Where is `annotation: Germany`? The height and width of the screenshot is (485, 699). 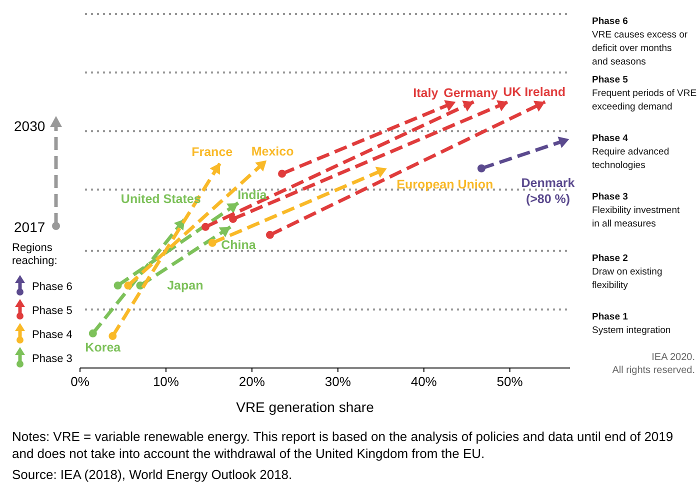 annotation: Germany is located at coordinates (471, 93).